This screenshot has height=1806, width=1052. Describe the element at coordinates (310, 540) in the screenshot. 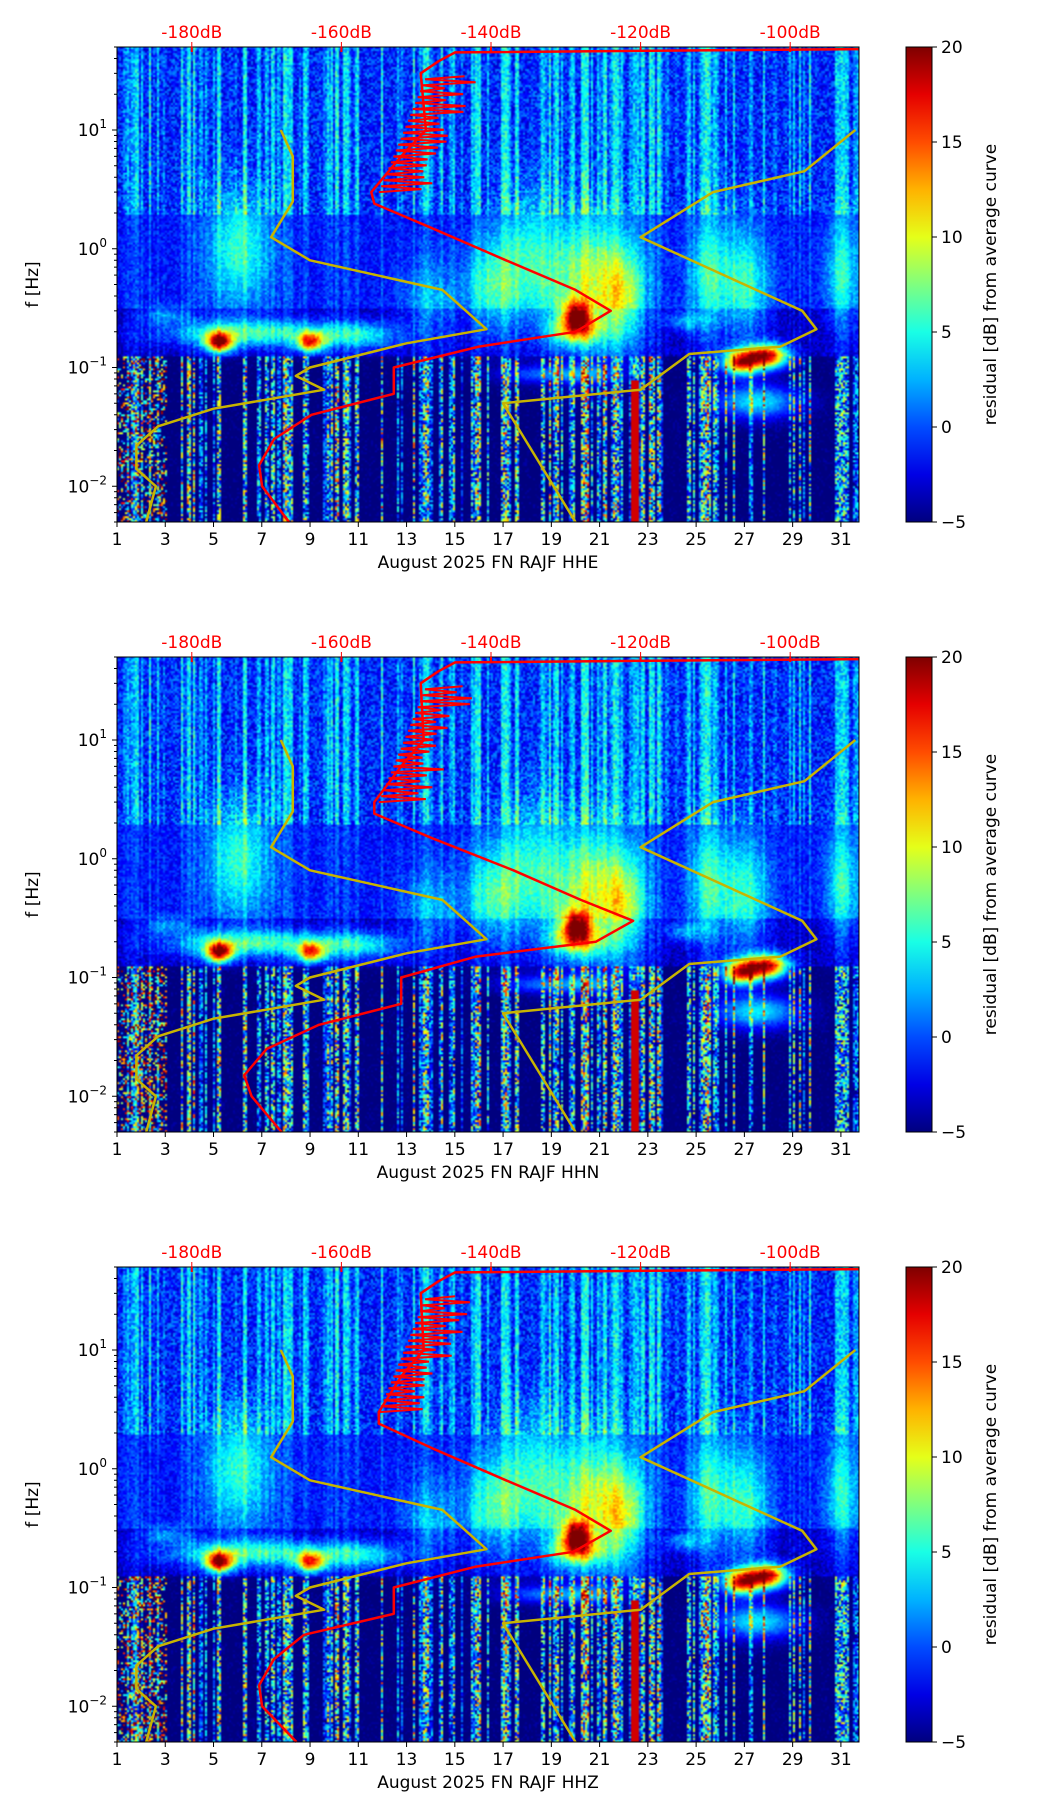

I see `x-tick-label: 9` at that location.